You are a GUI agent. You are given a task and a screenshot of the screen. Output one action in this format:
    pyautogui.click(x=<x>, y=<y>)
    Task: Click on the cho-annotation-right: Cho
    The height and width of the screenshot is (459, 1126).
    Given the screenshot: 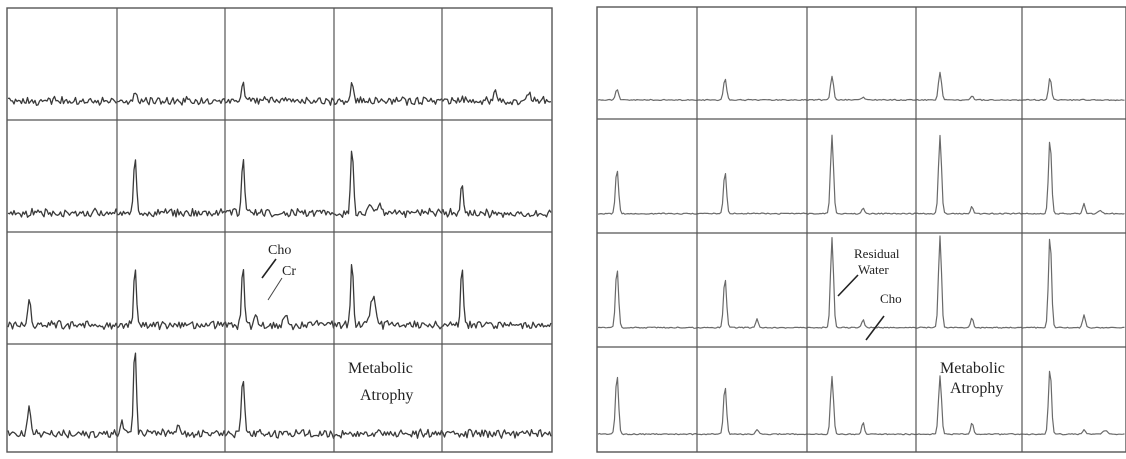 What is the action you would take?
    pyautogui.click(x=883, y=316)
    